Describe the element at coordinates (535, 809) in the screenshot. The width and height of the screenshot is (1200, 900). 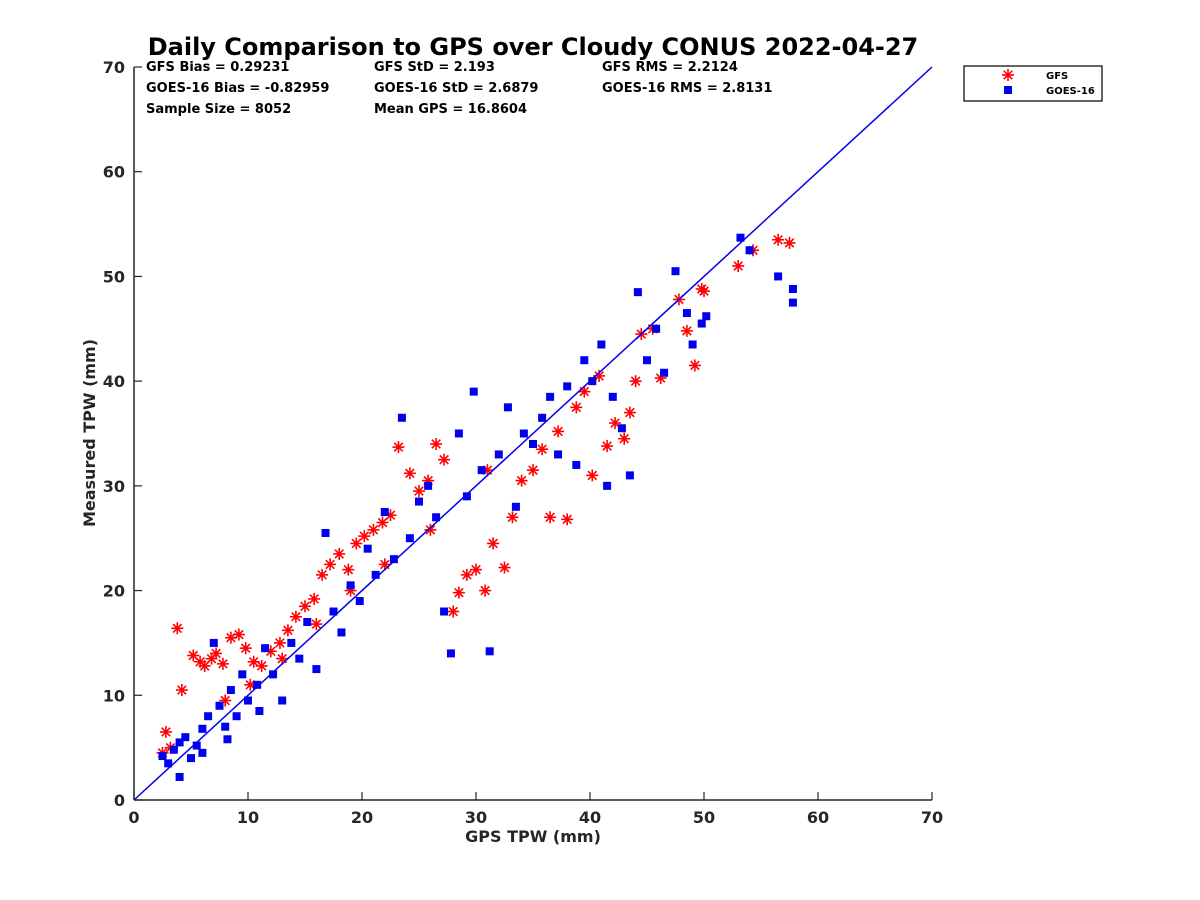
I see `x-axis-ticks: 0 10 20 30 40 50 60 70` at that location.